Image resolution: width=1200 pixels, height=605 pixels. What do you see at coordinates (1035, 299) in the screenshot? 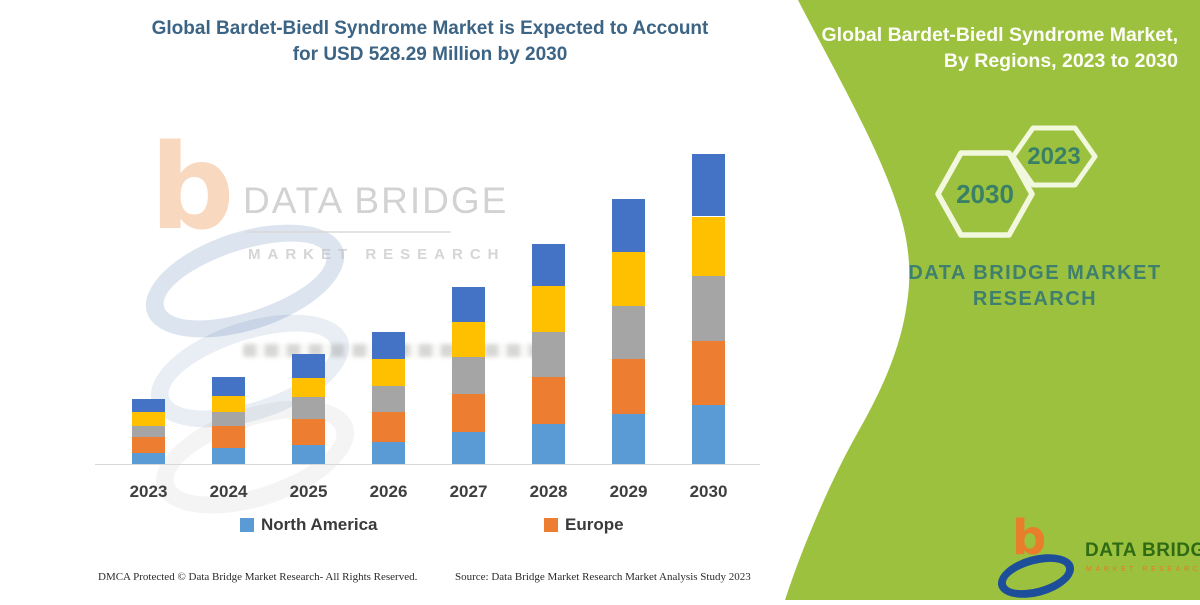
I see `brand-text-line2: RESEARCH` at bounding box center [1035, 299].